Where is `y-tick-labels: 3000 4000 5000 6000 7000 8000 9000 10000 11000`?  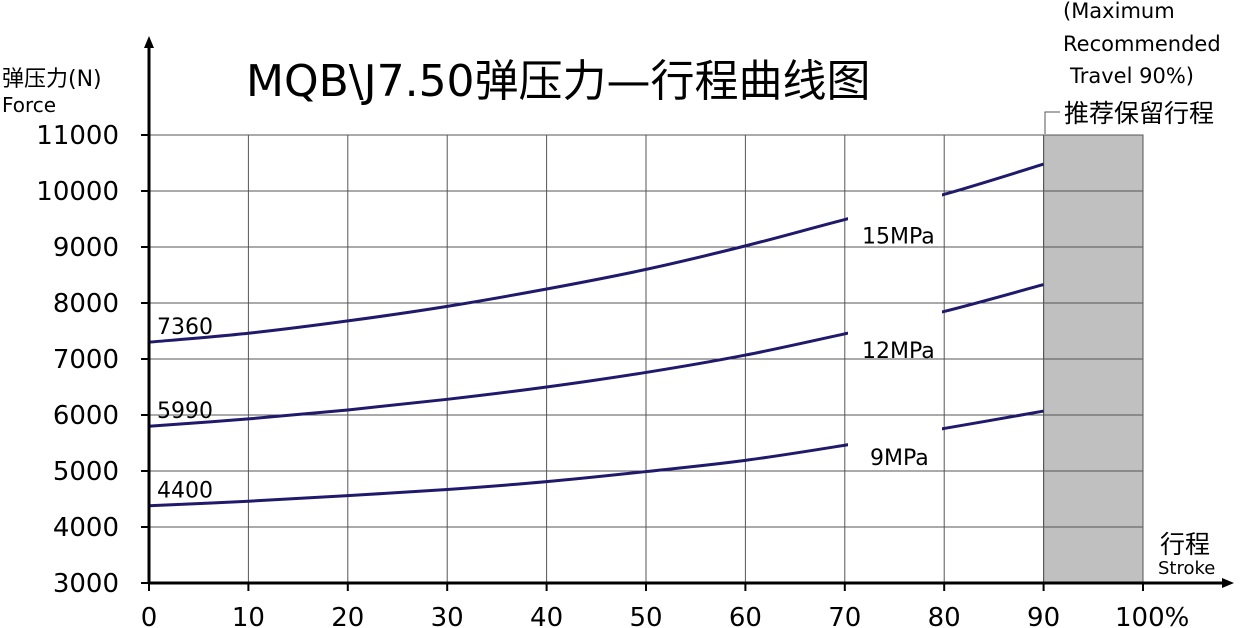 y-tick-labels: 3000 4000 5000 6000 7000 8000 9000 10000 11000 is located at coordinates (77, 360).